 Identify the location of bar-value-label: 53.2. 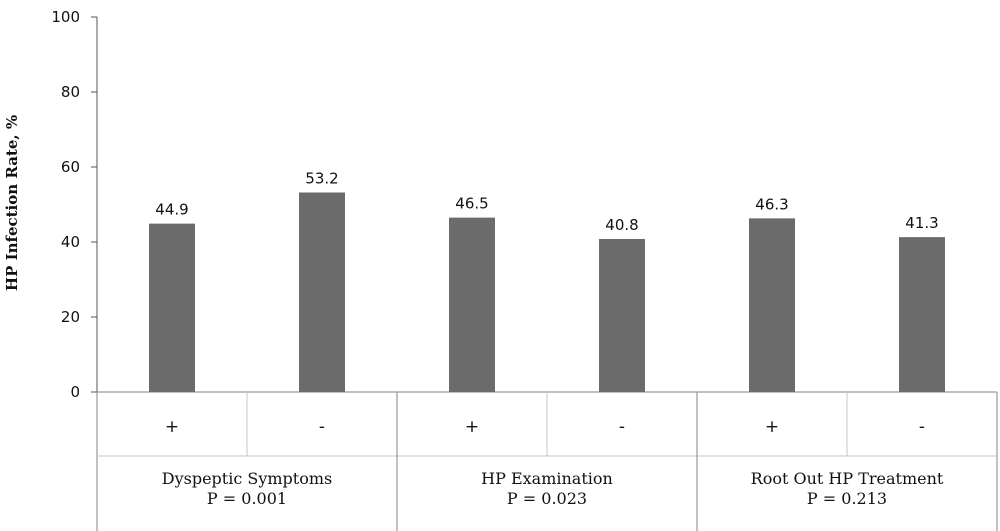
(321, 179).